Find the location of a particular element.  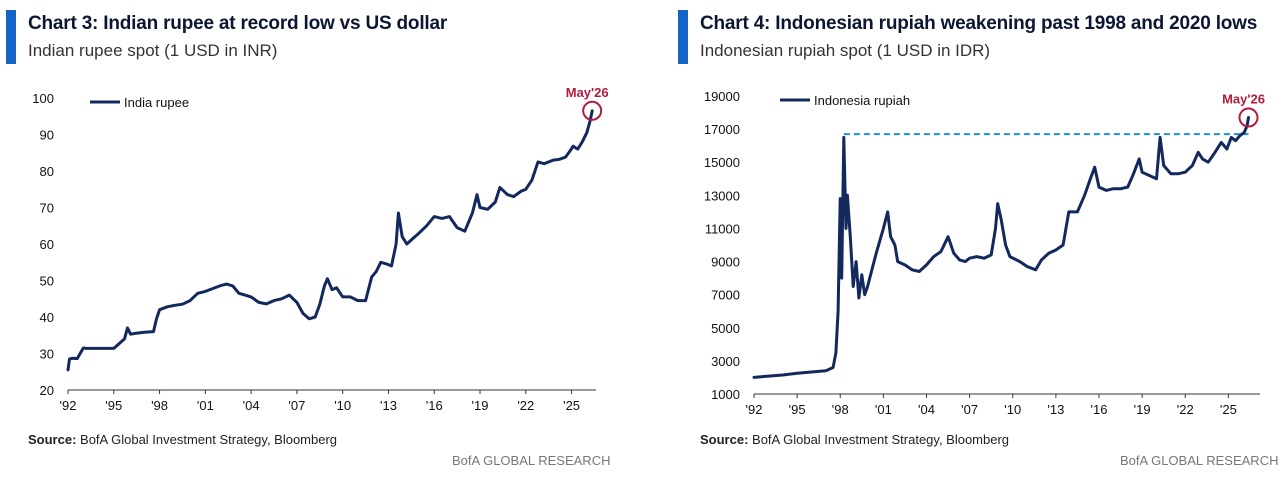

chart-subtitle: Indonesian rupiah spot (1 USD in IDR) is located at coordinates (845, 50).